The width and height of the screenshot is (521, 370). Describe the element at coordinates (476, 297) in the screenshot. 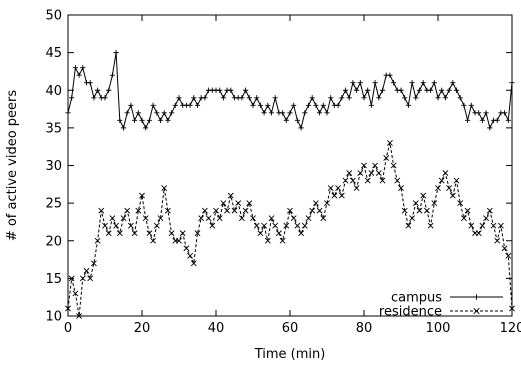

I see `legend-marker-campus` at that location.